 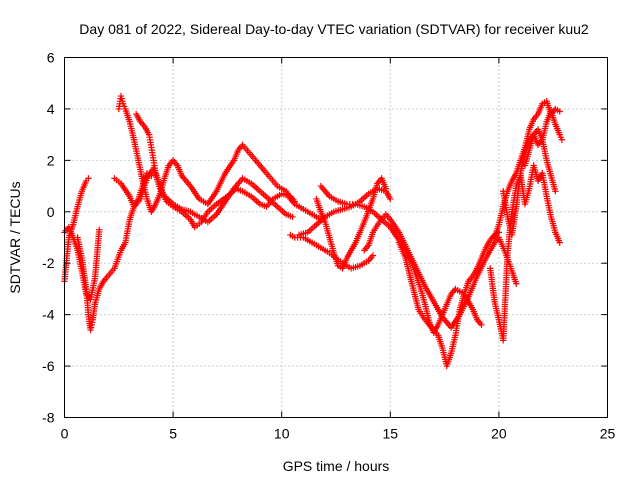 I want to click on y-tick-label: 6, so click(x=51, y=58).